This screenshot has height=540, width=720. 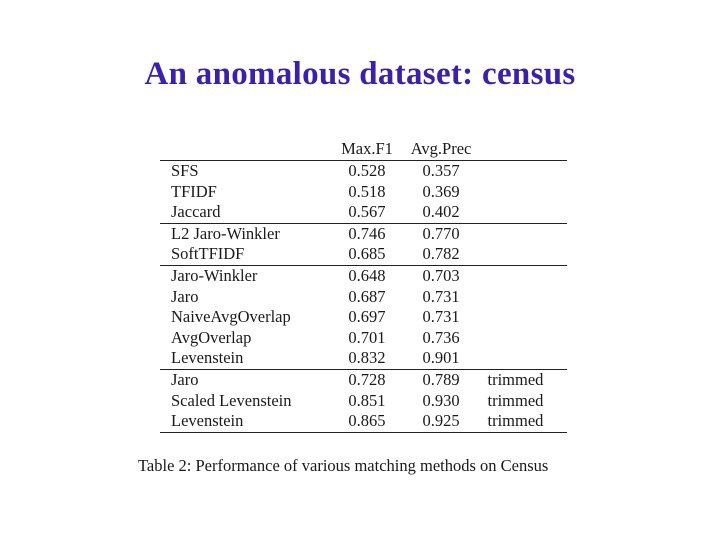 What do you see at coordinates (441, 149) in the screenshot?
I see `header-avg-prec: Avg.Prec` at bounding box center [441, 149].